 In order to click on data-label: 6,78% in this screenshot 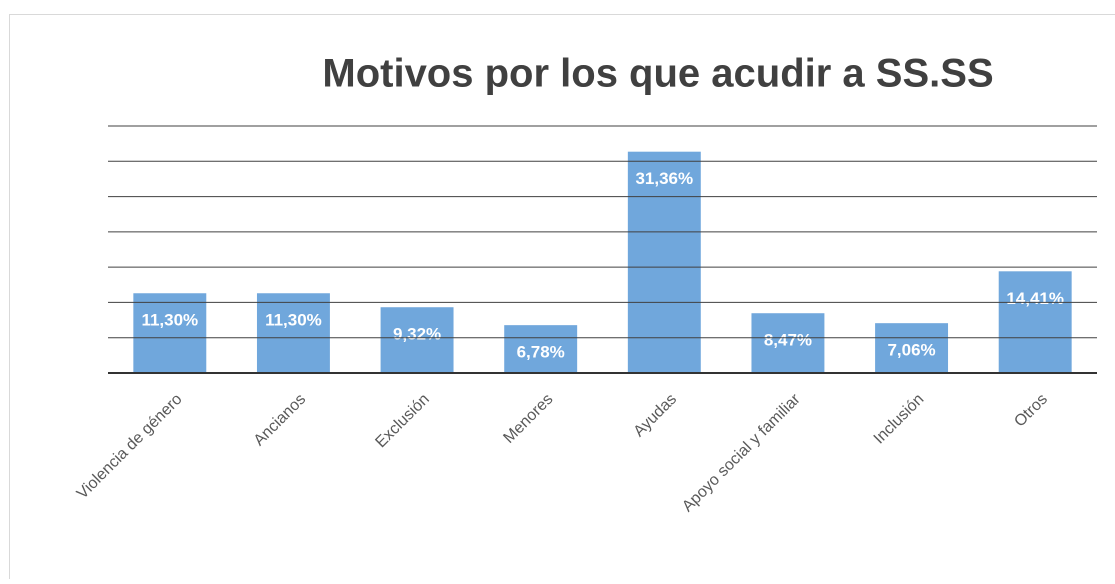, I will do `click(541, 352)`.